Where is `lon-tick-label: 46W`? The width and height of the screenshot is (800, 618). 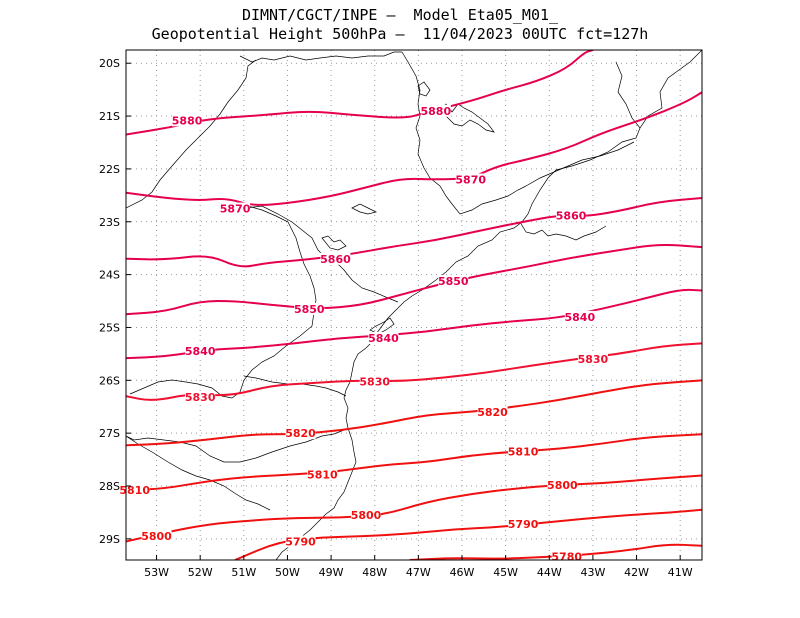 lon-tick-label: 46W is located at coordinates (462, 572).